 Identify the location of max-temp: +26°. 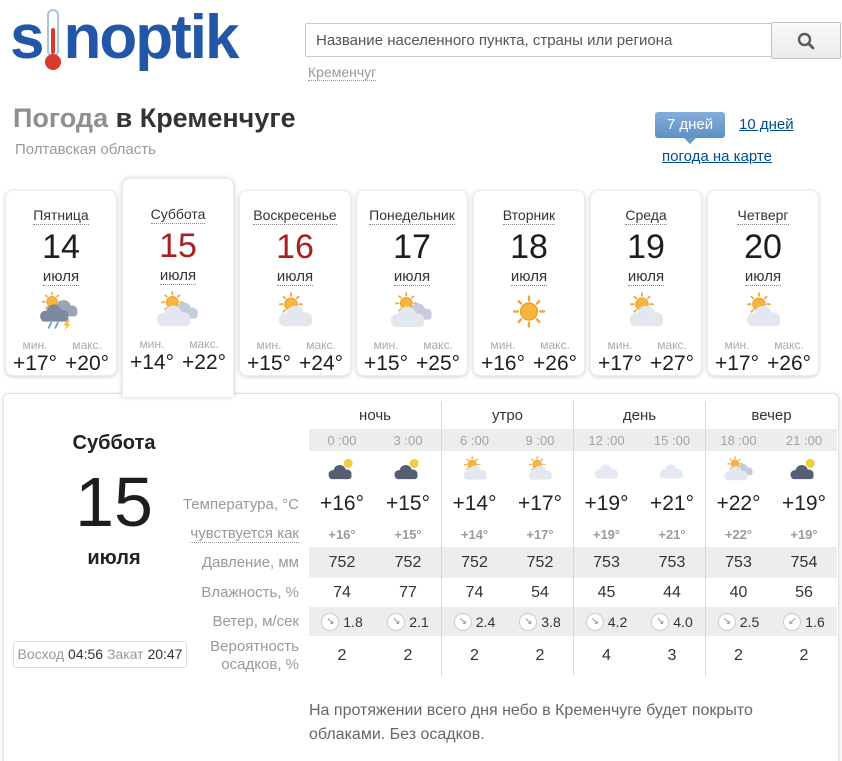
(555, 363).